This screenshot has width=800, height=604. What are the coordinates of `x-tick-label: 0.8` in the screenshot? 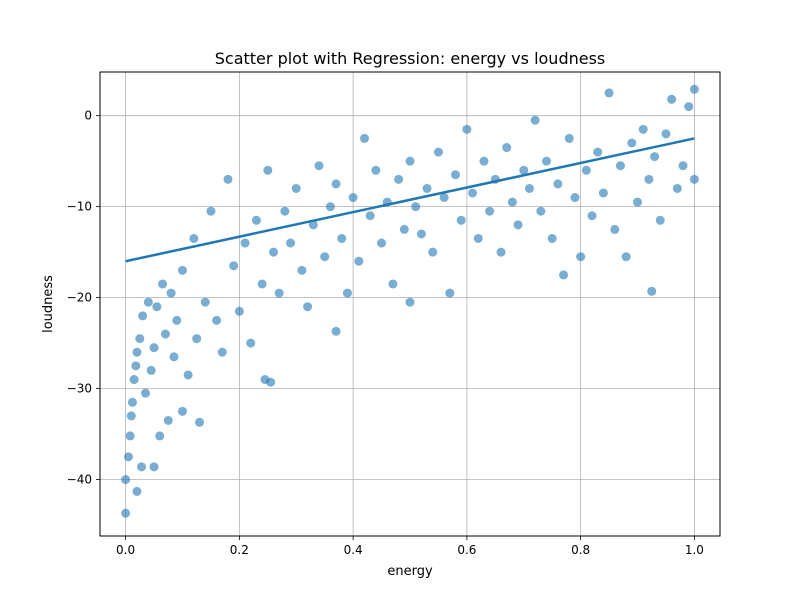 It's located at (580, 550).